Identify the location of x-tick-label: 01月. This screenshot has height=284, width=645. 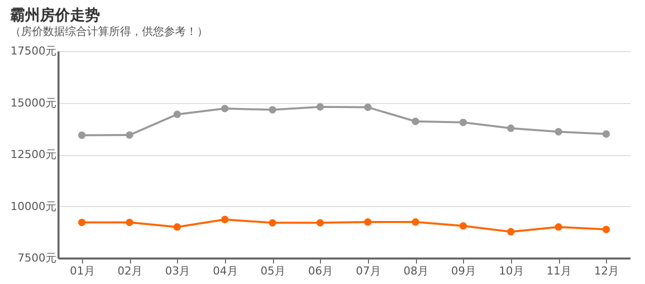
(82, 271).